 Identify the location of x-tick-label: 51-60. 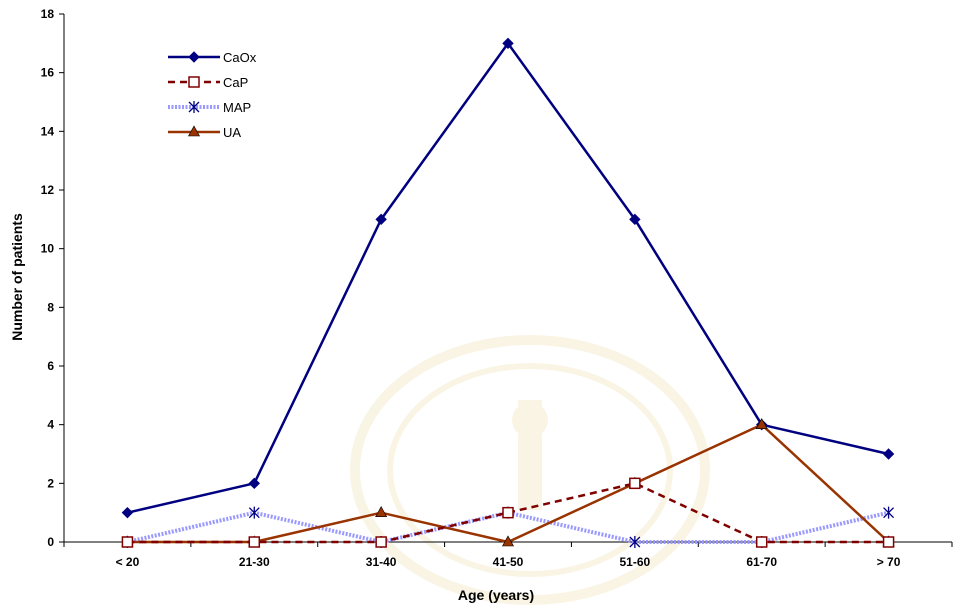
(635, 562).